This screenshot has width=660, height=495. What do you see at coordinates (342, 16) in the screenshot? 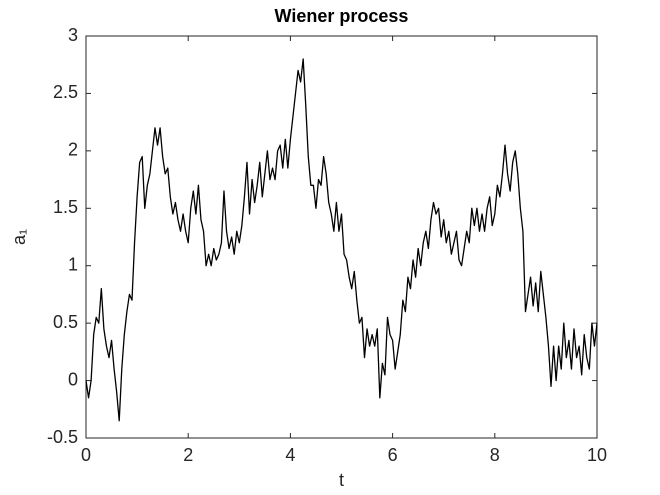
I see `chart-title: Wiener process` at bounding box center [342, 16].